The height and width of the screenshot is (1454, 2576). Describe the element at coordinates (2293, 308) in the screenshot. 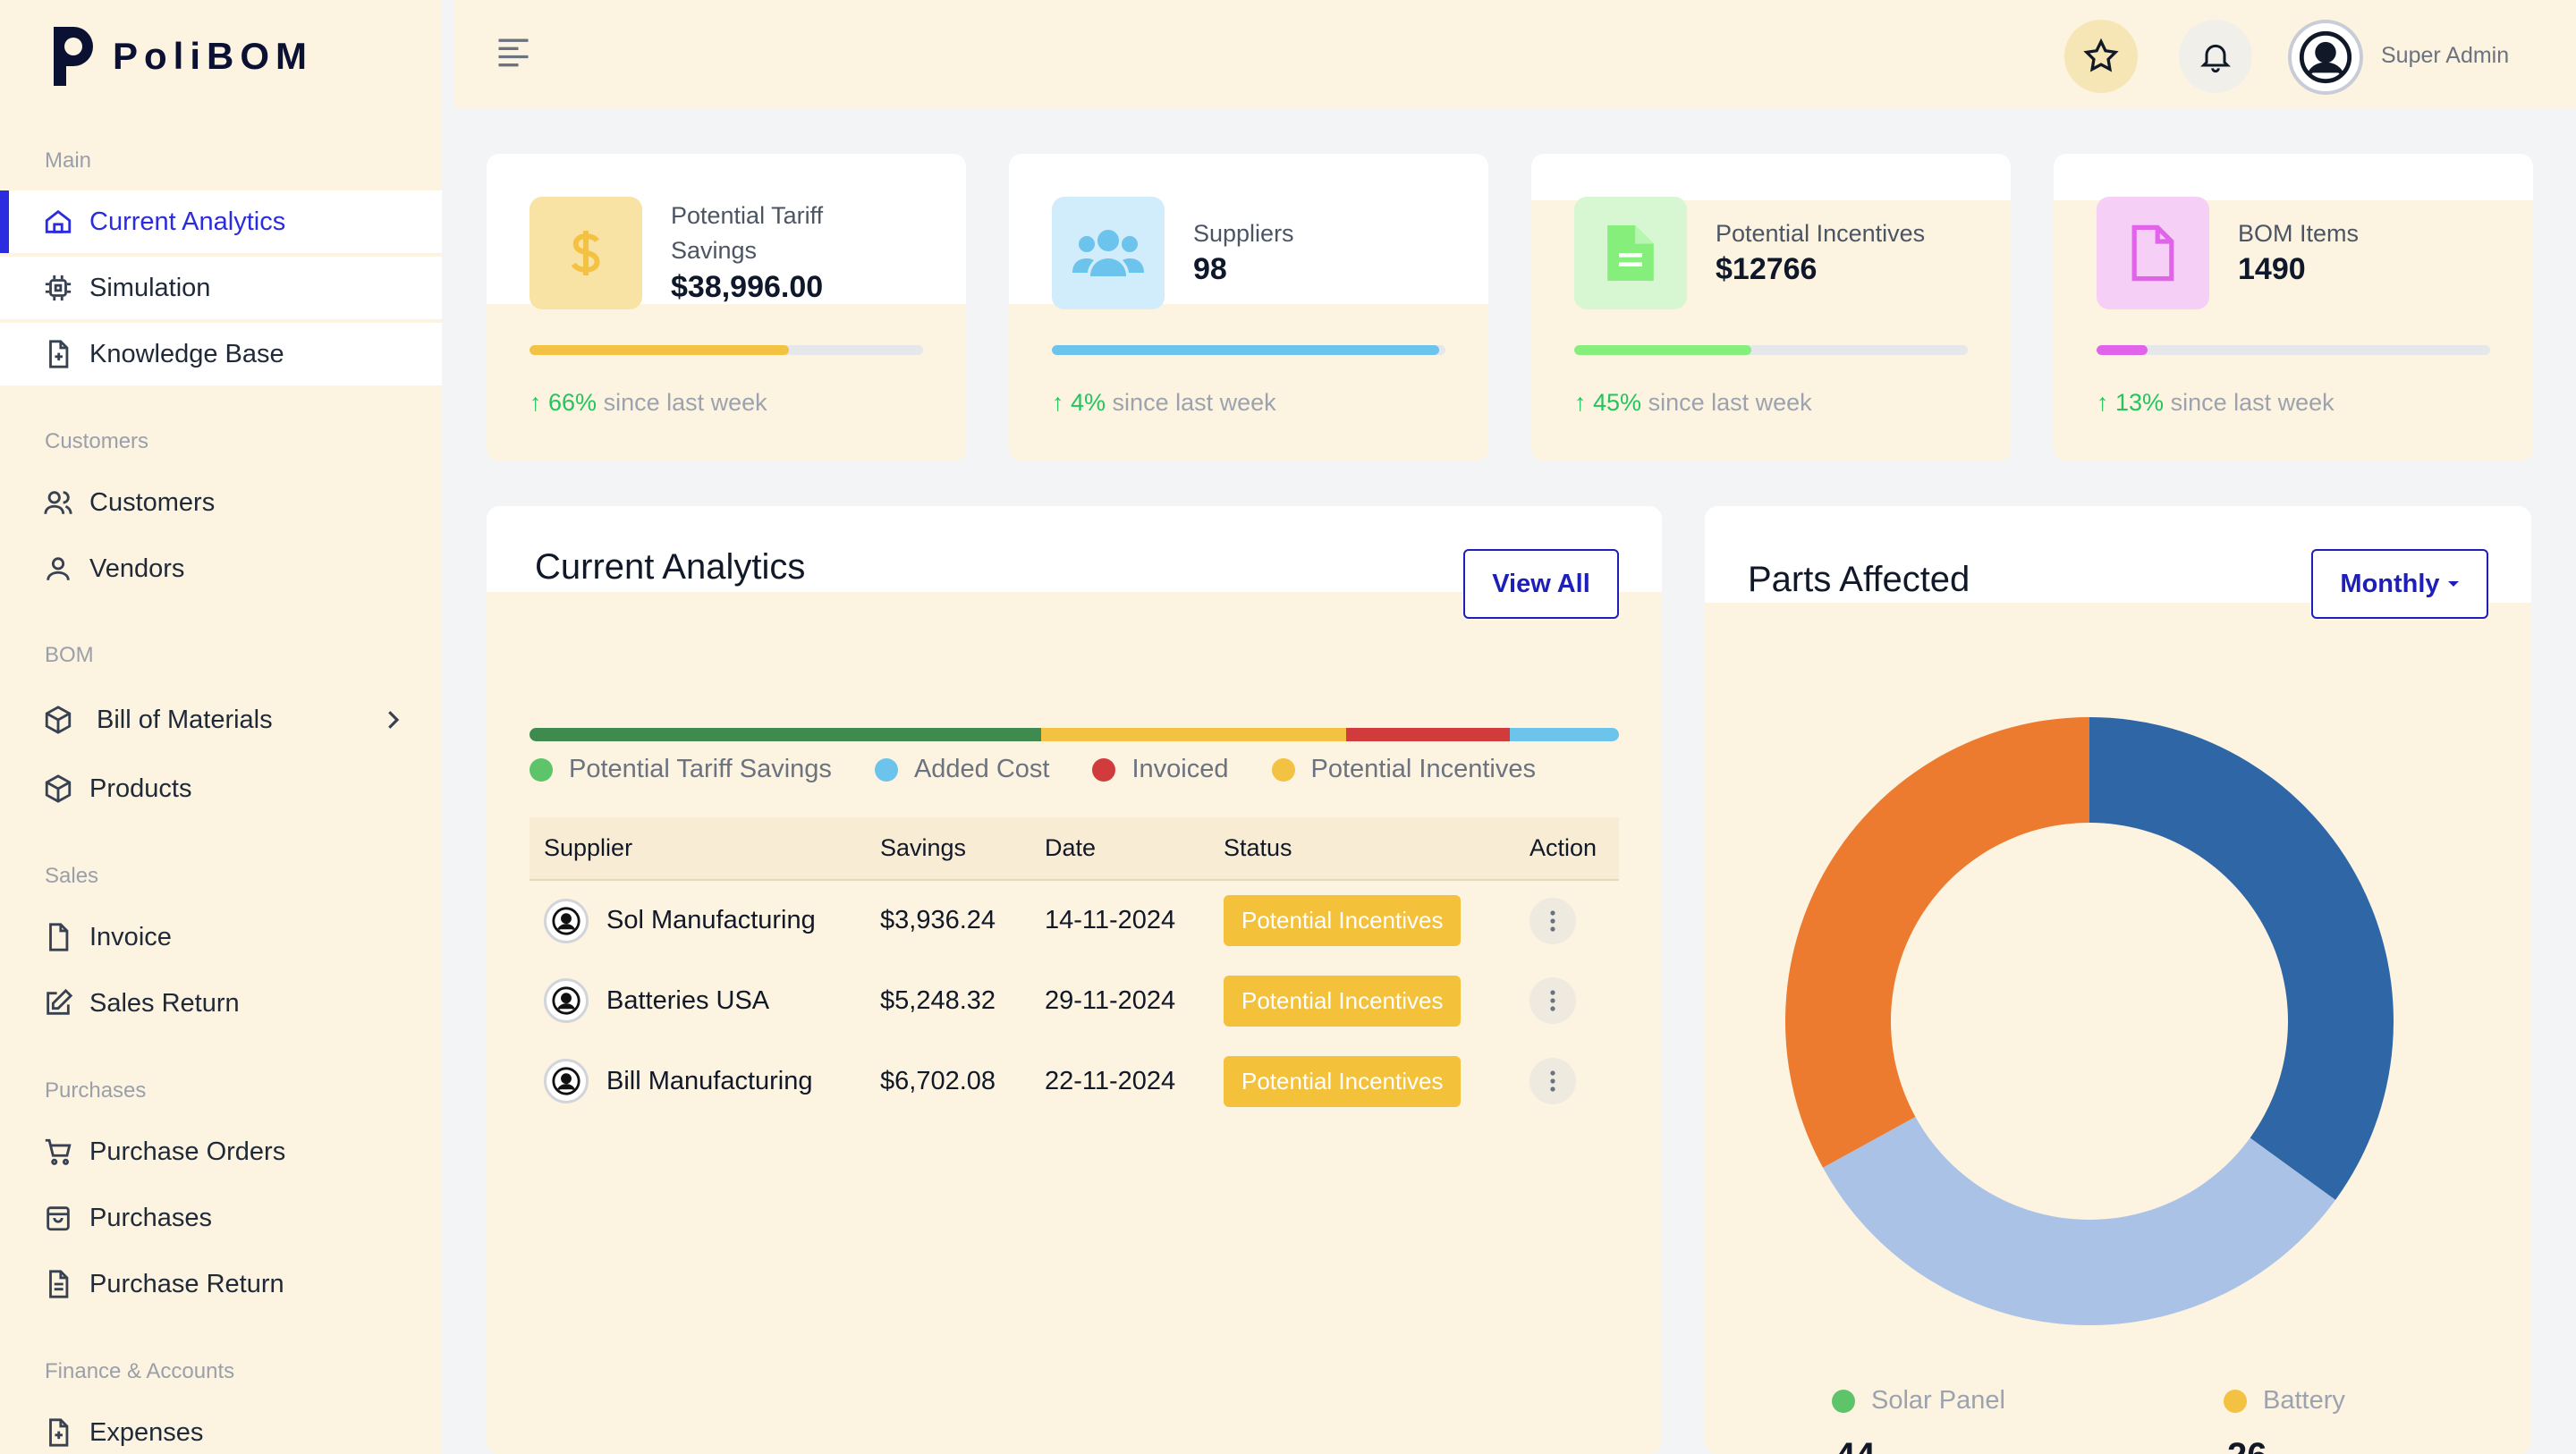

I see `stat-card-bom-items: BOM Items 1490 ↑ 13% since last week` at that location.